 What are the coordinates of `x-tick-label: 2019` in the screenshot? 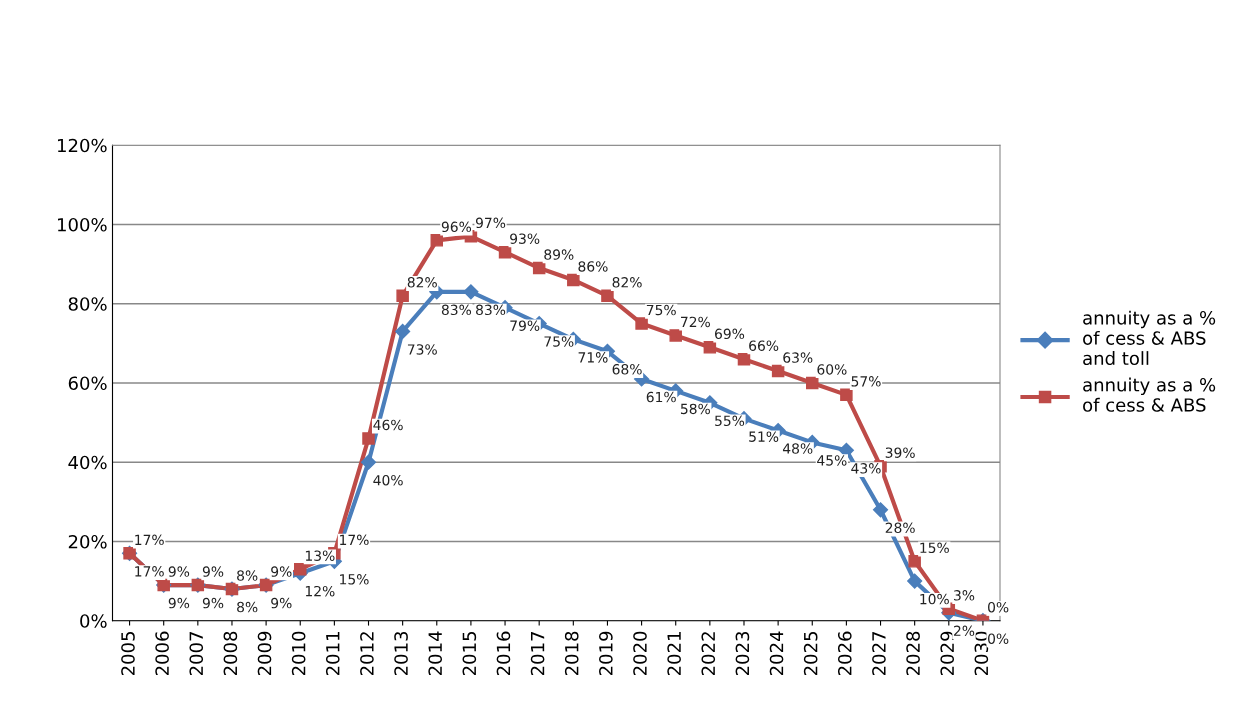 It's located at (606, 653).